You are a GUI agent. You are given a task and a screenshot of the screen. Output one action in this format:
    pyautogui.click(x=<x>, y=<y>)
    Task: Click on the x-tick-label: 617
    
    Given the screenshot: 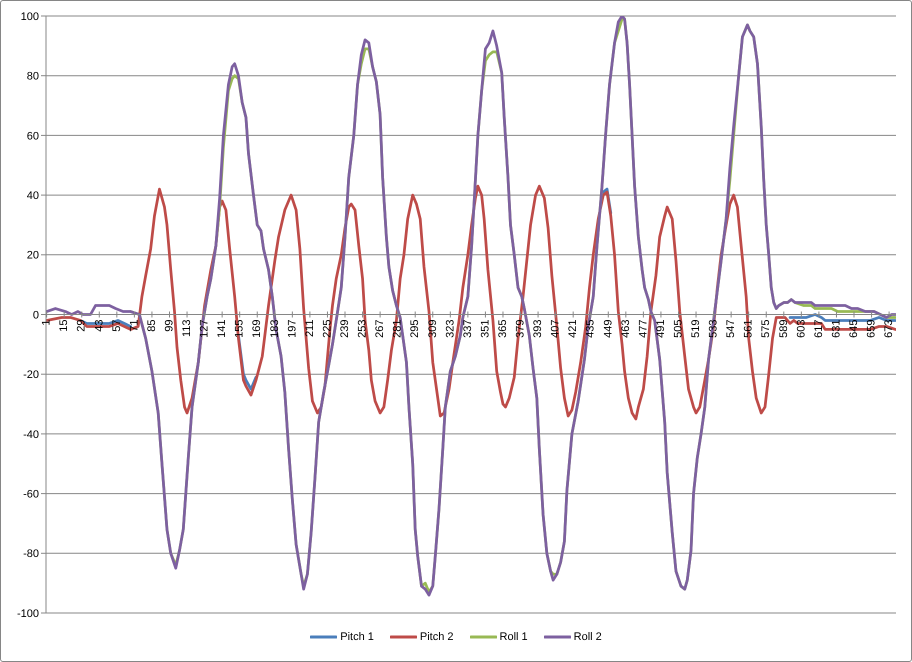 What is the action you would take?
    pyautogui.click(x=818, y=329)
    